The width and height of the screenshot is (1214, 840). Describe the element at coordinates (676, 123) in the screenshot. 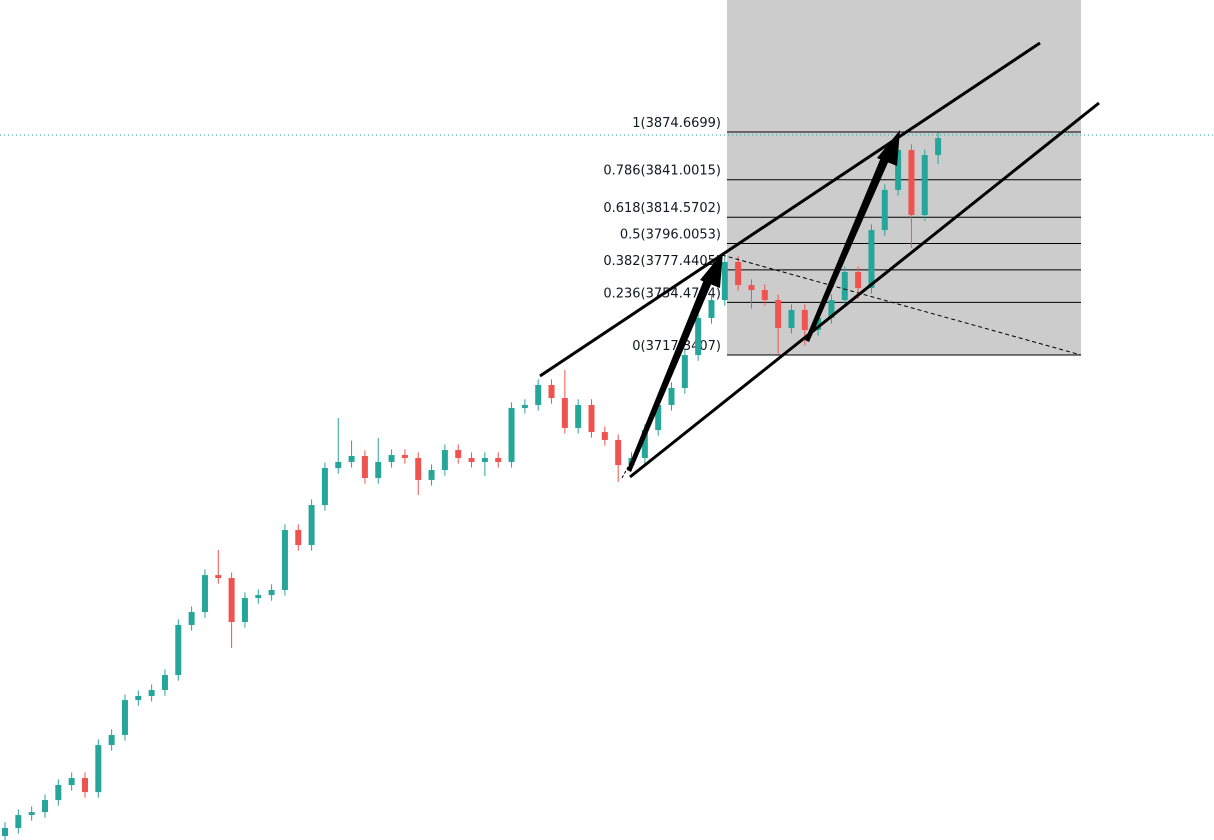

I see `fib-label: 1(3874.6699)` at that location.